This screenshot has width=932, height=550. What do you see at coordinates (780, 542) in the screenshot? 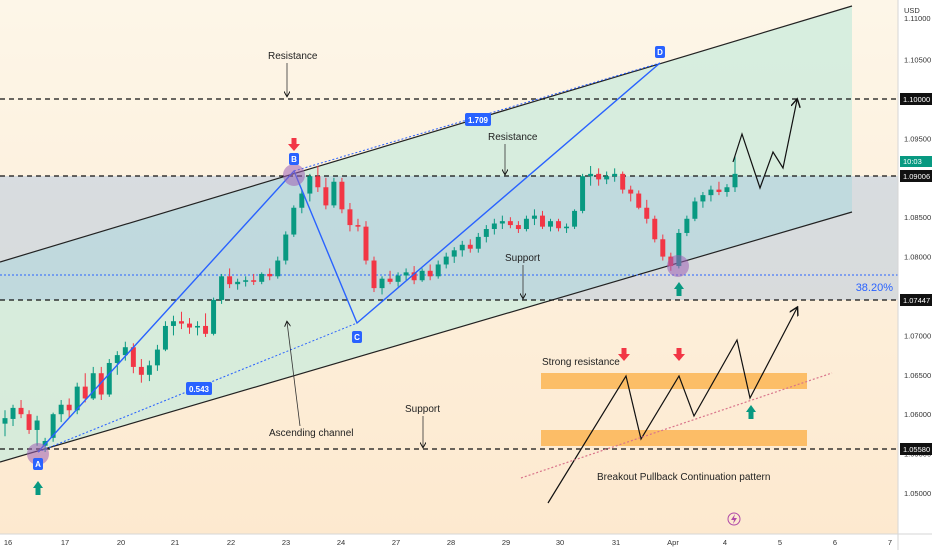
I see `time-tick-label: 5` at bounding box center [780, 542].